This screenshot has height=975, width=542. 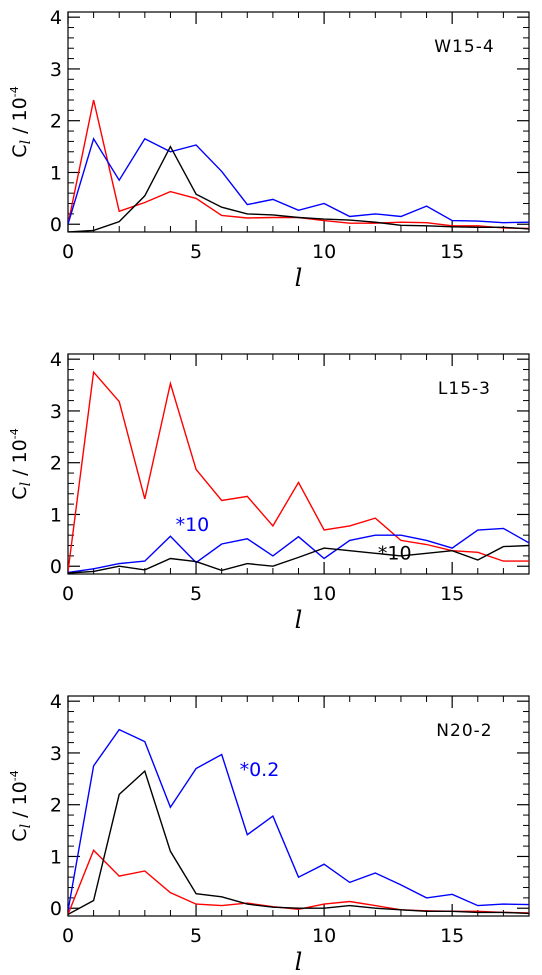 I want to click on annotation-label: *0.2, so click(x=260, y=770).